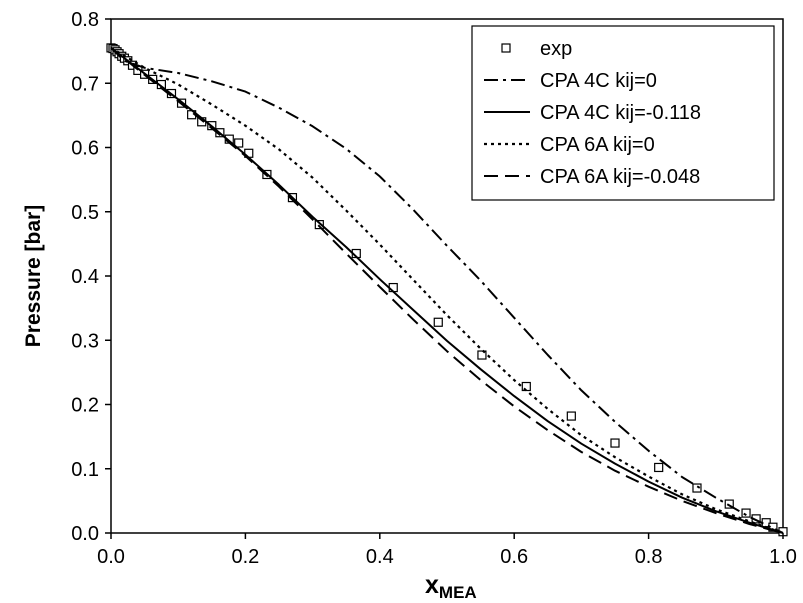 The image size is (803, 603). What do you see at coordinates (85, 84) in the screenshot?
I see `y-tick-label: 0.7` at bounding box center [85, 84].